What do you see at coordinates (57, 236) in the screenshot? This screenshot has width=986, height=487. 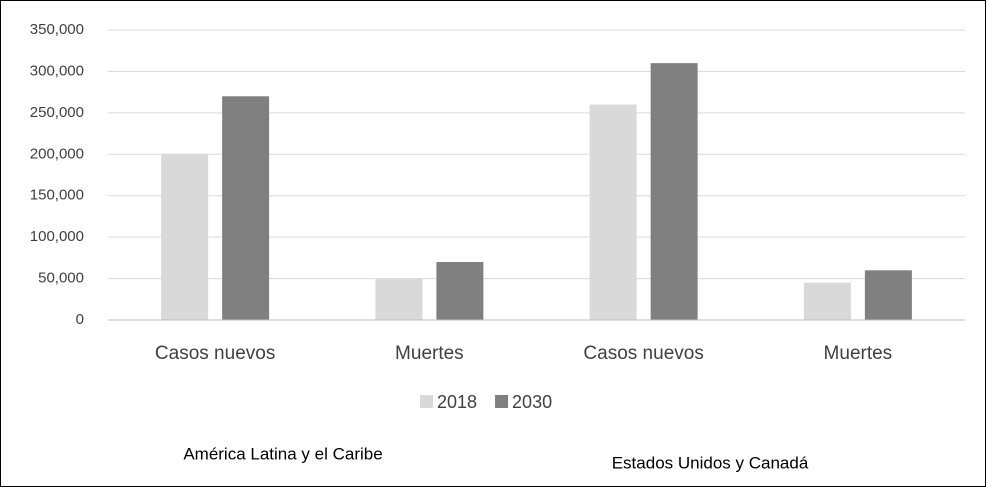 I see `y-tick-label: 100,000` at bounding box center [57, 236].